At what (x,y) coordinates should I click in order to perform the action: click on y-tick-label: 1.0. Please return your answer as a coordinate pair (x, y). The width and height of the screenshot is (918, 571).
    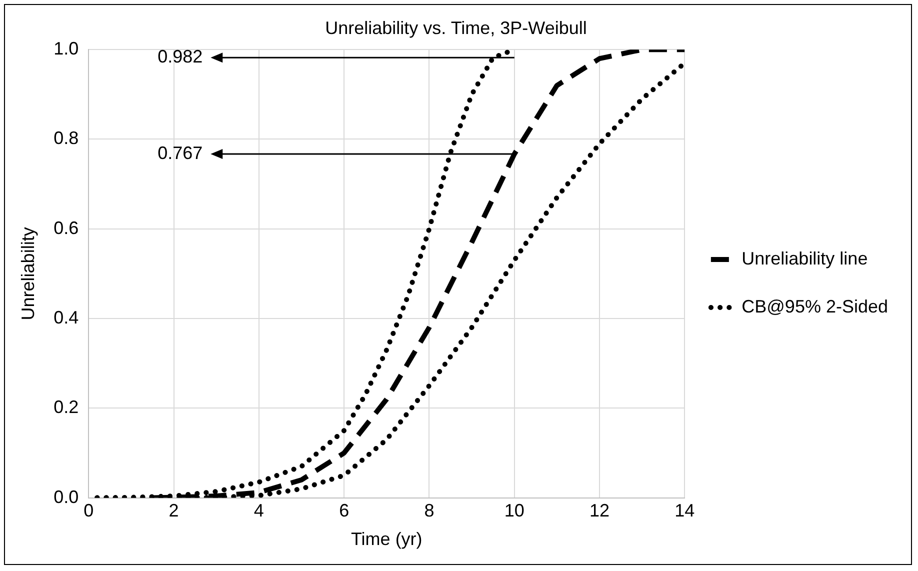
    Looking at the image, I should click on (66, 48).